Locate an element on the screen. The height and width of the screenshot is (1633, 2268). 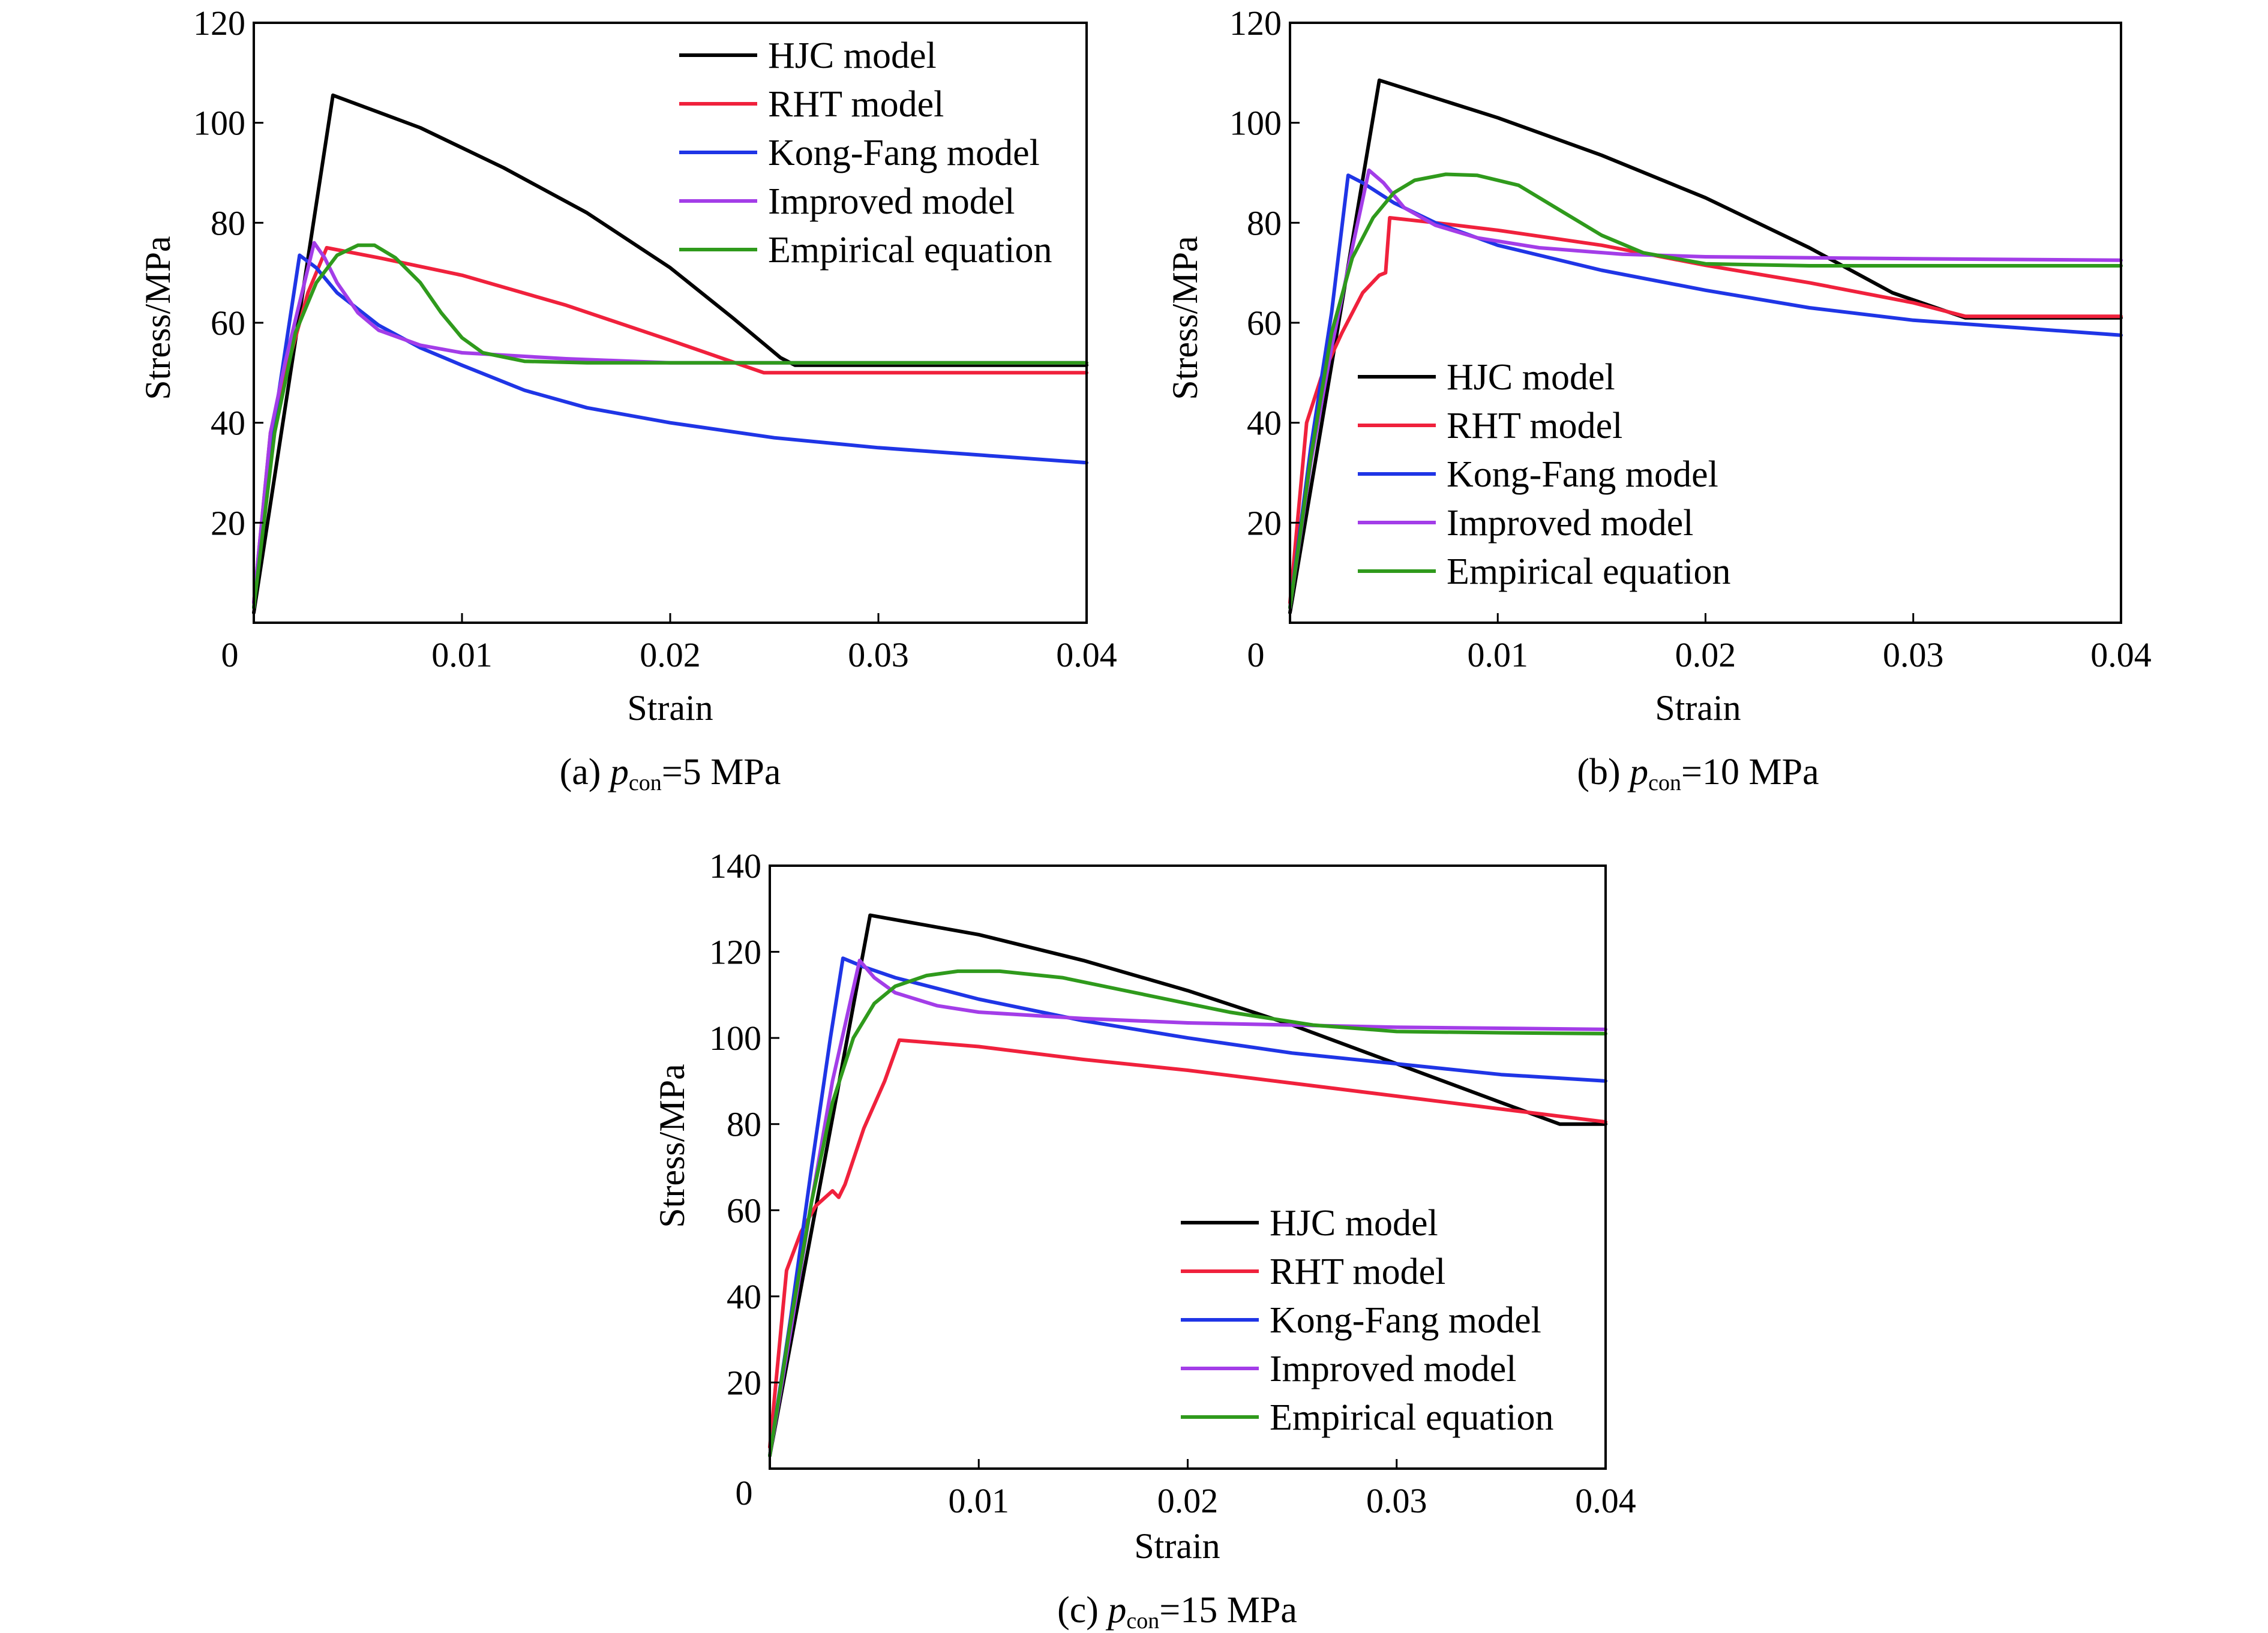
panel-c-caption-subscript: con is located at coordinates (1142, 1620).